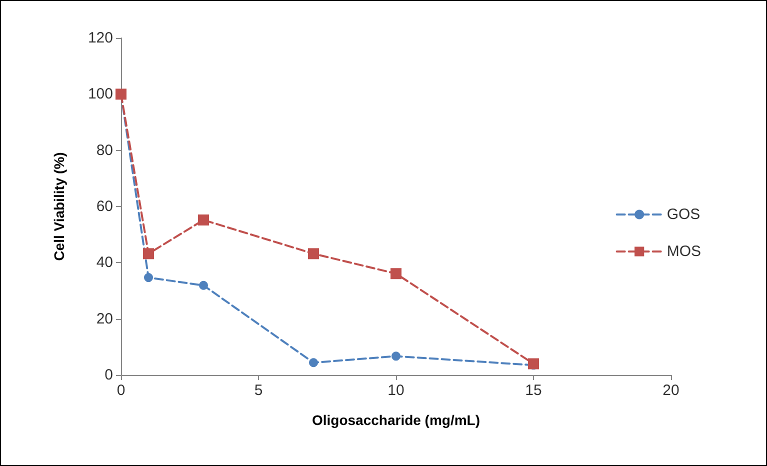 This screenshot has height=466, width=767. What do you see at coordinates (533, 390) in the screenshot?
I see `x-tick-label: 15` at bounding box center [533, 390].